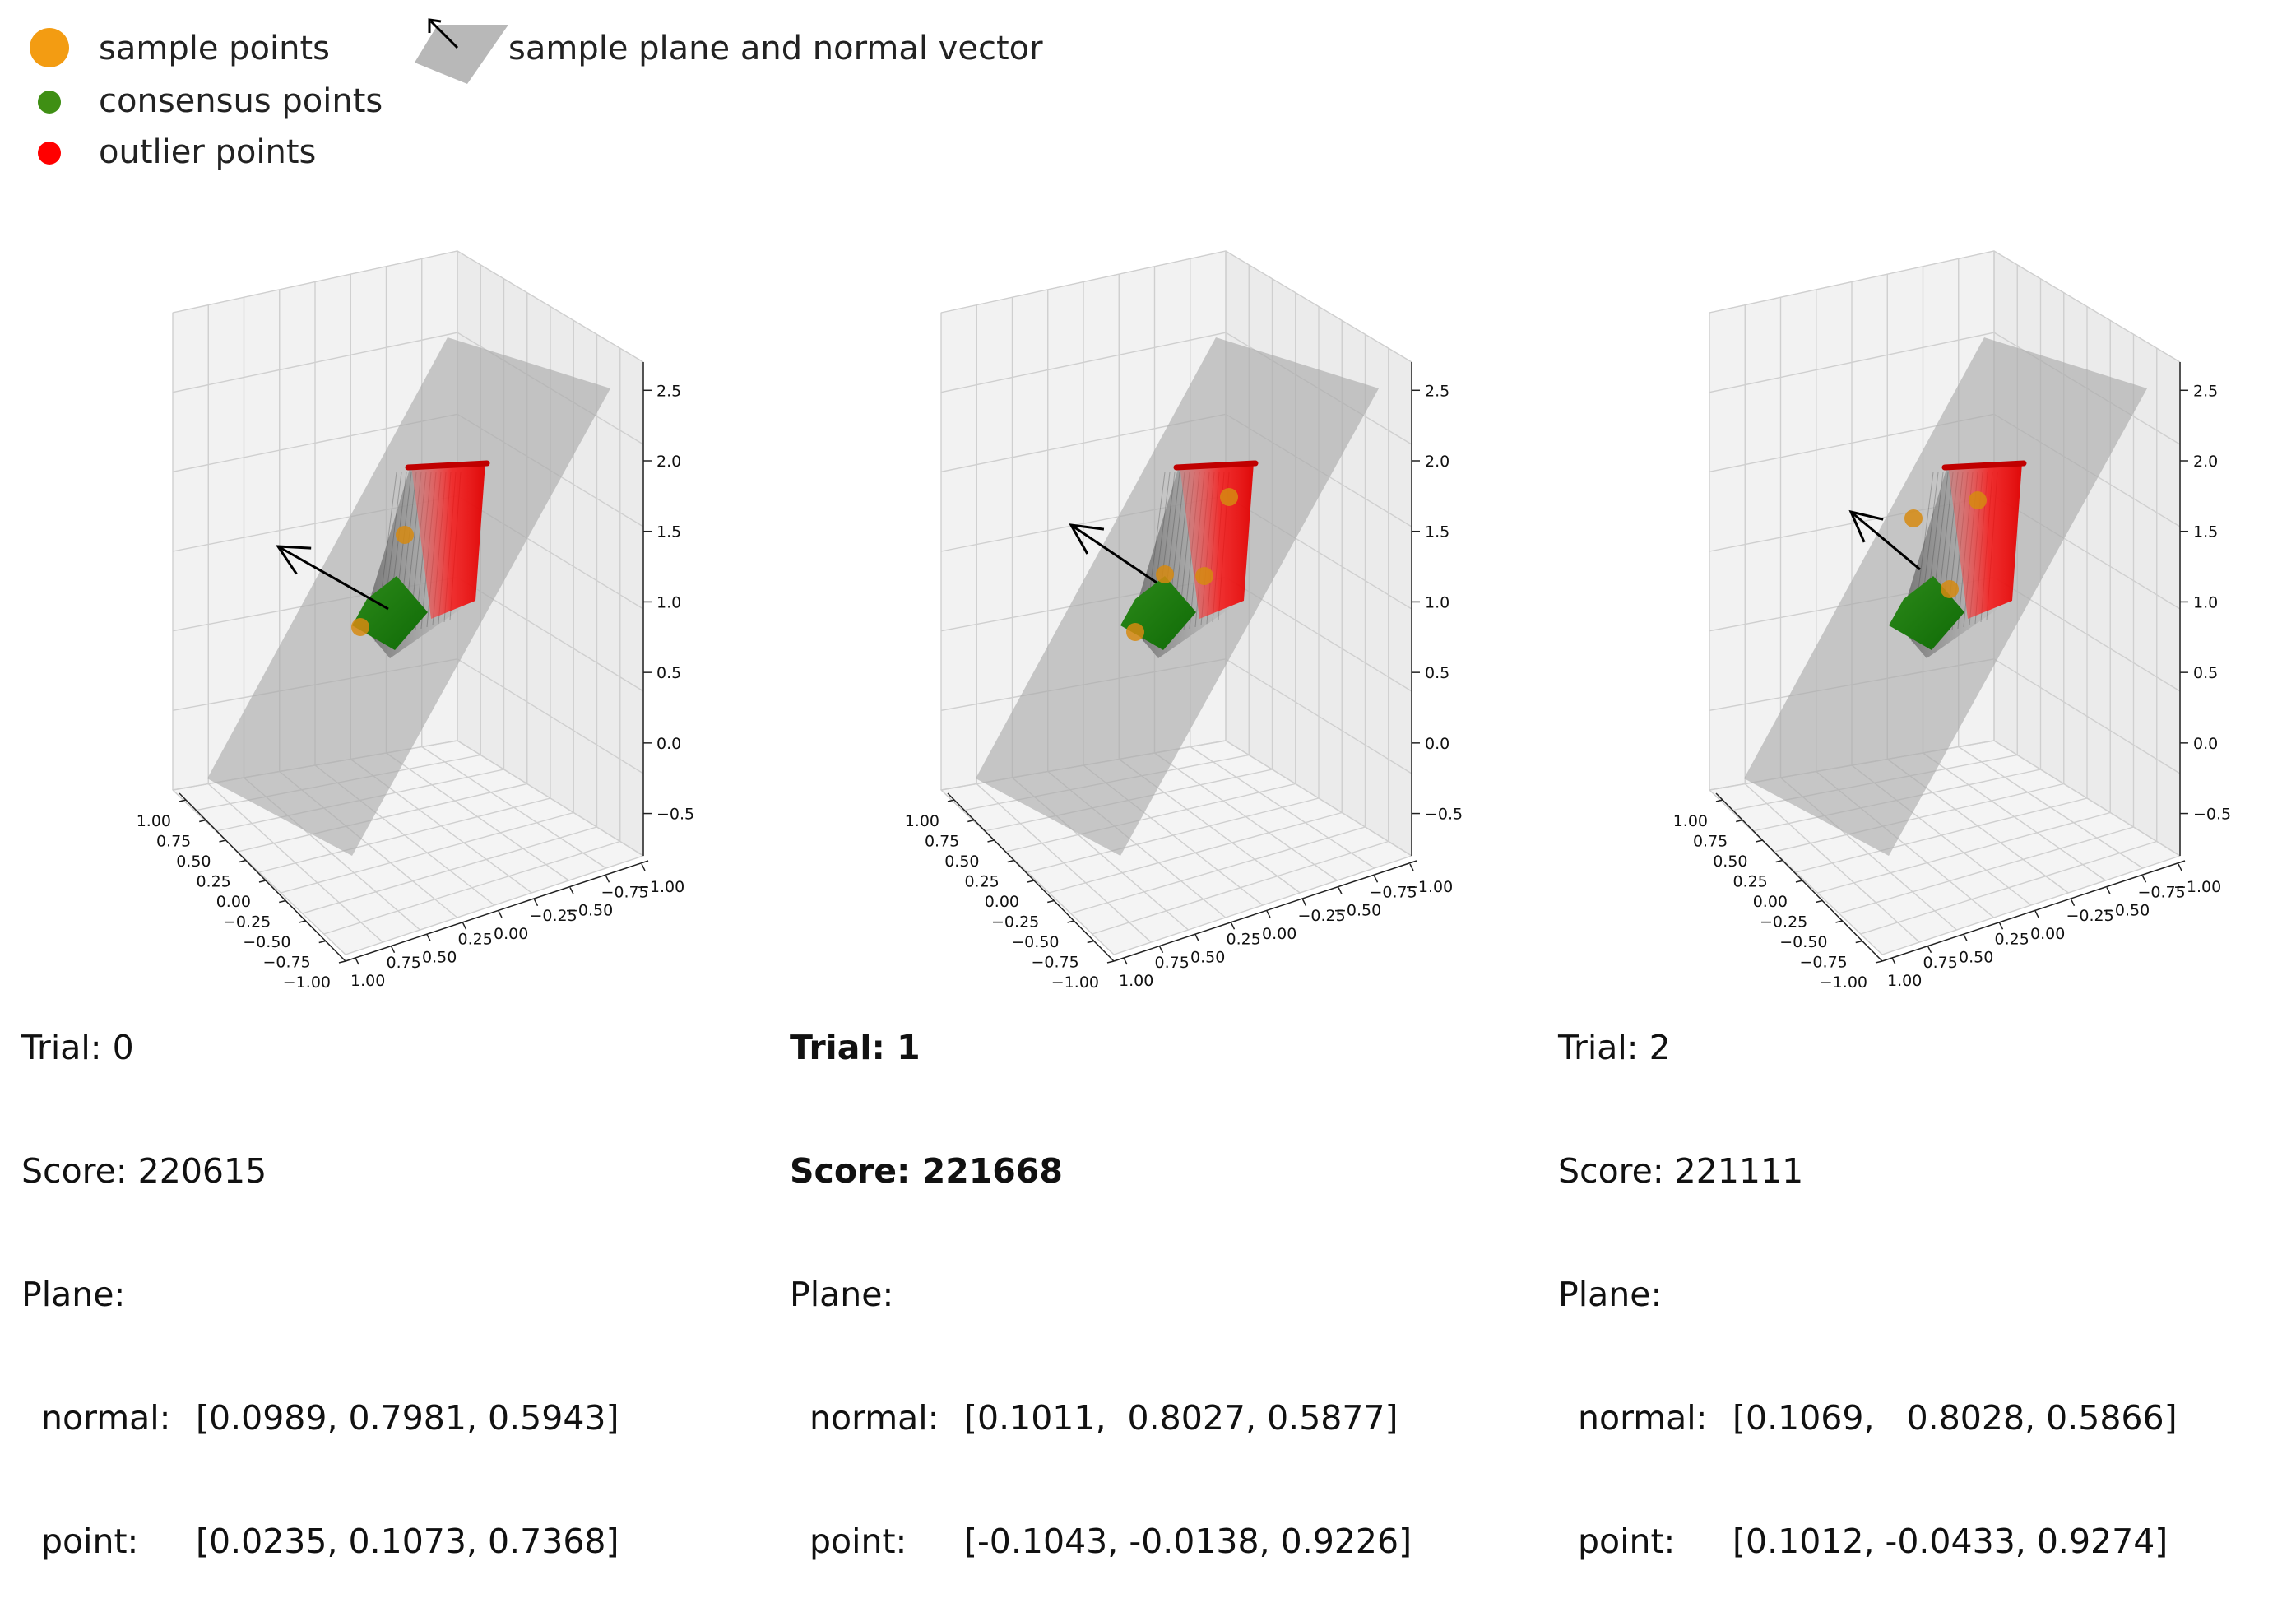 The image size is (2296, 1603). What do you see at coordinates (775, 48) in the screenshot?
I see `legend-label-plane: sample plane and normal vector` at bounding box center [775, 48].